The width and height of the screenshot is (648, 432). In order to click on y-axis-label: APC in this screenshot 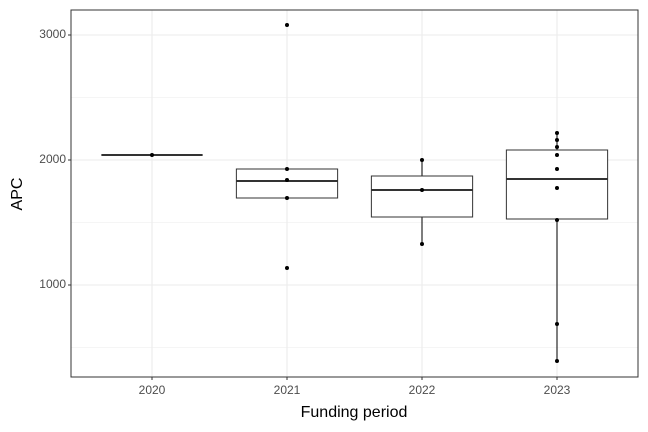, I will do `click(17, 194)`.